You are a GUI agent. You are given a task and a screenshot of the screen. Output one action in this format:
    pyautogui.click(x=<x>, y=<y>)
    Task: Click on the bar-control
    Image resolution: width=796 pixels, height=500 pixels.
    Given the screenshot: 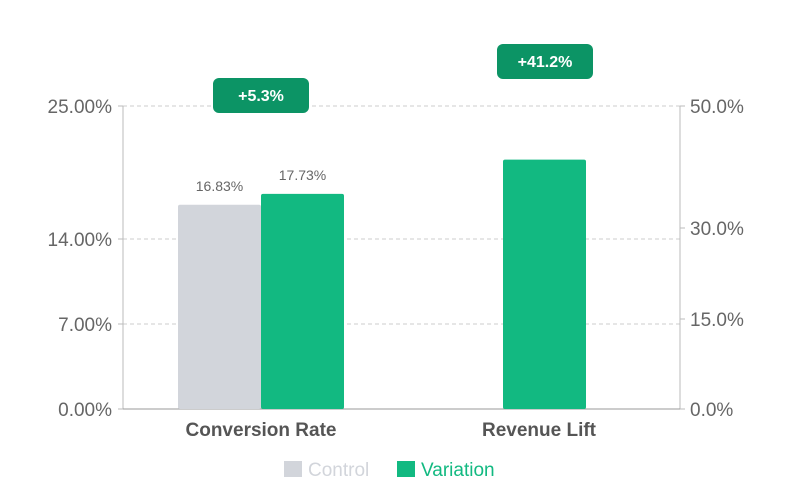 What is the action you would take?
    pyautogui.click(x=219, y=306)
    